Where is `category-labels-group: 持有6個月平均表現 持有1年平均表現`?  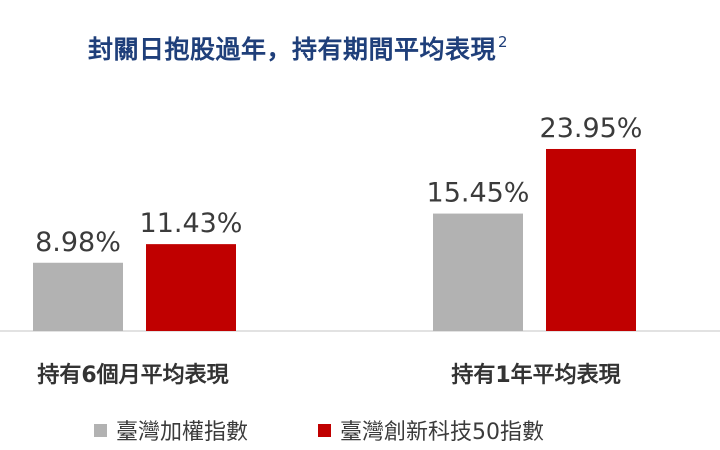
category-labels-group: 持有6個月平均表現 持有1年平均表現 is located at coordinates (328, 375).